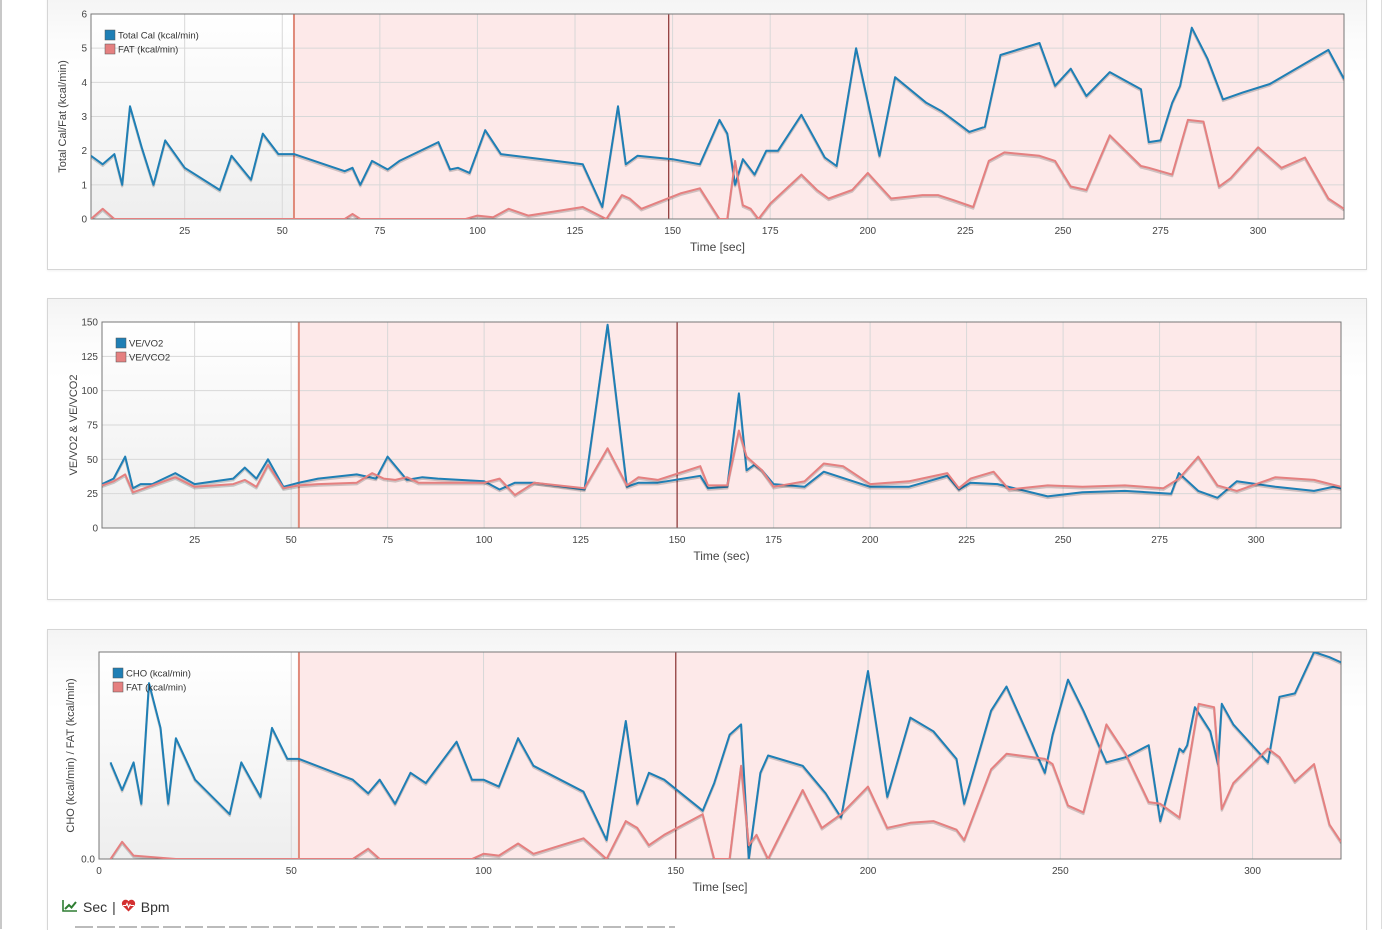 The height and width of the screenshot is (930, 1385). I want to click on rest-zone, so click(199, 755).